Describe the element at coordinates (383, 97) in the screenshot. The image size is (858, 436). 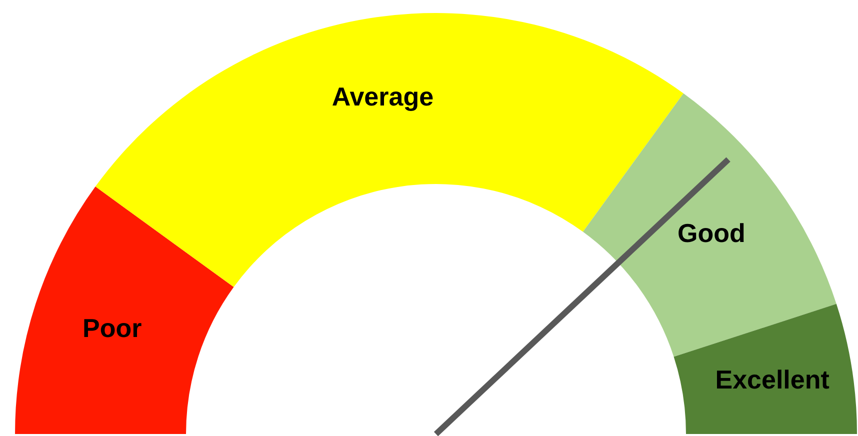
I see `slice-label: Average` at that location.